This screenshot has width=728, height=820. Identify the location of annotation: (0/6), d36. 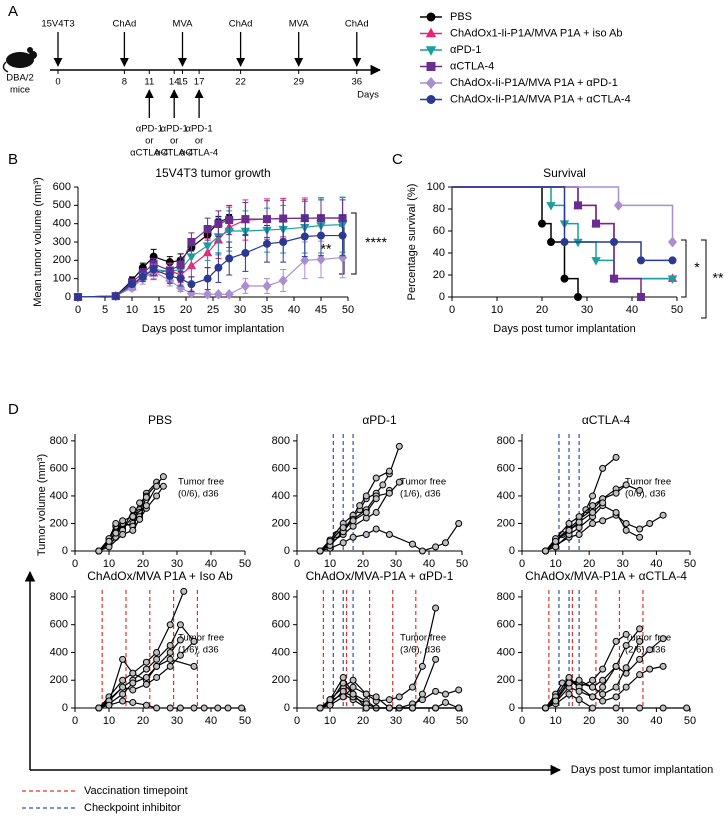
(645, 494).